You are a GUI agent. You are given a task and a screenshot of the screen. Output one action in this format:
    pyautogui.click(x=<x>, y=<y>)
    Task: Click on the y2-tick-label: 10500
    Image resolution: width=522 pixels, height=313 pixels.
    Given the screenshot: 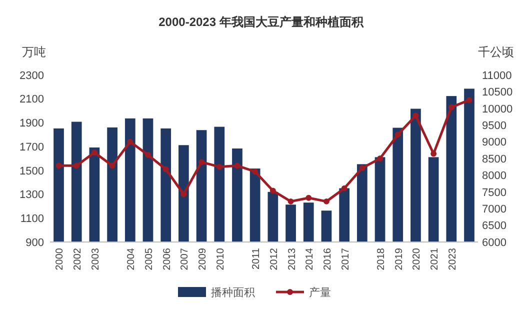 What is the action you would take?
    pyautogui.click(x=497, y=92)
    